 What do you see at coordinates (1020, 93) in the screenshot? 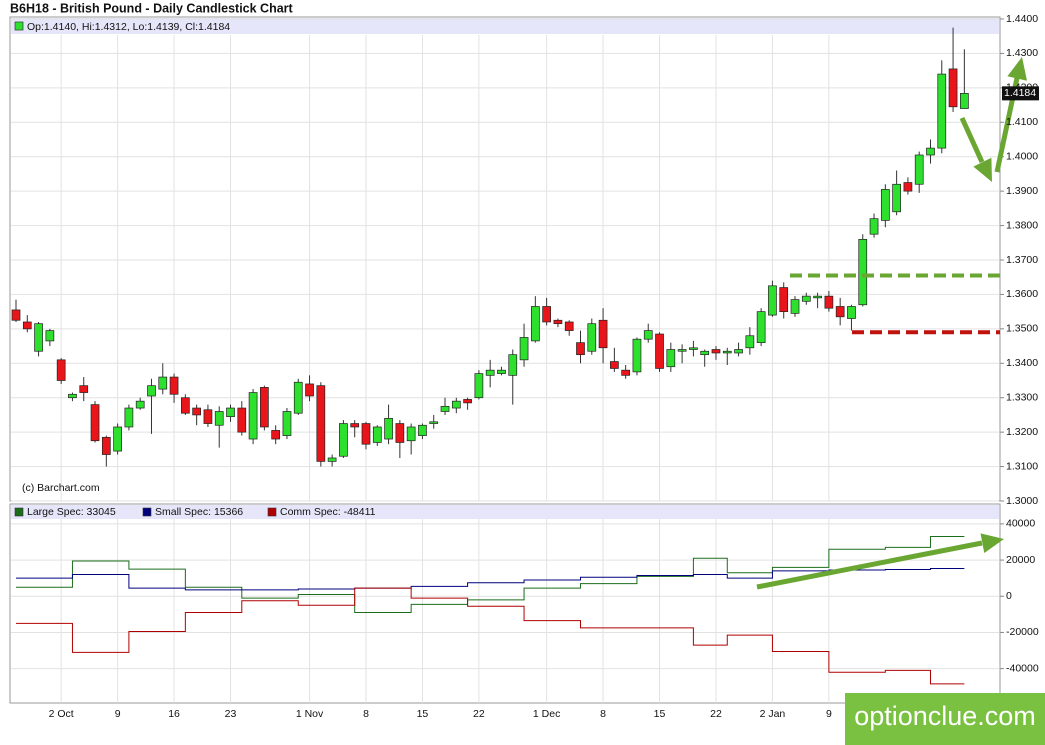
I see `last-price-box` at bounding box center [1020, 93].